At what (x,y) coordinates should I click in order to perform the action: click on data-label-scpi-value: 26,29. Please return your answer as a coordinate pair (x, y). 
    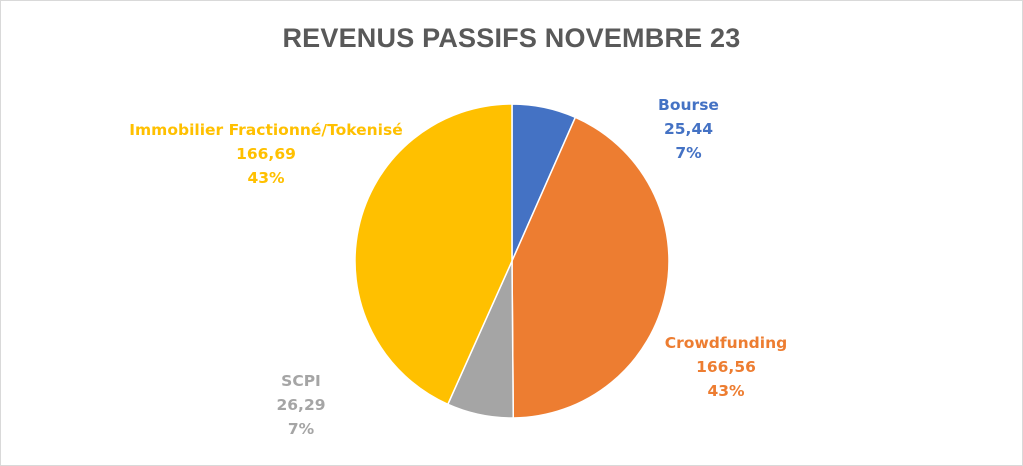
    Looking at the image, I should click on (301, 405).